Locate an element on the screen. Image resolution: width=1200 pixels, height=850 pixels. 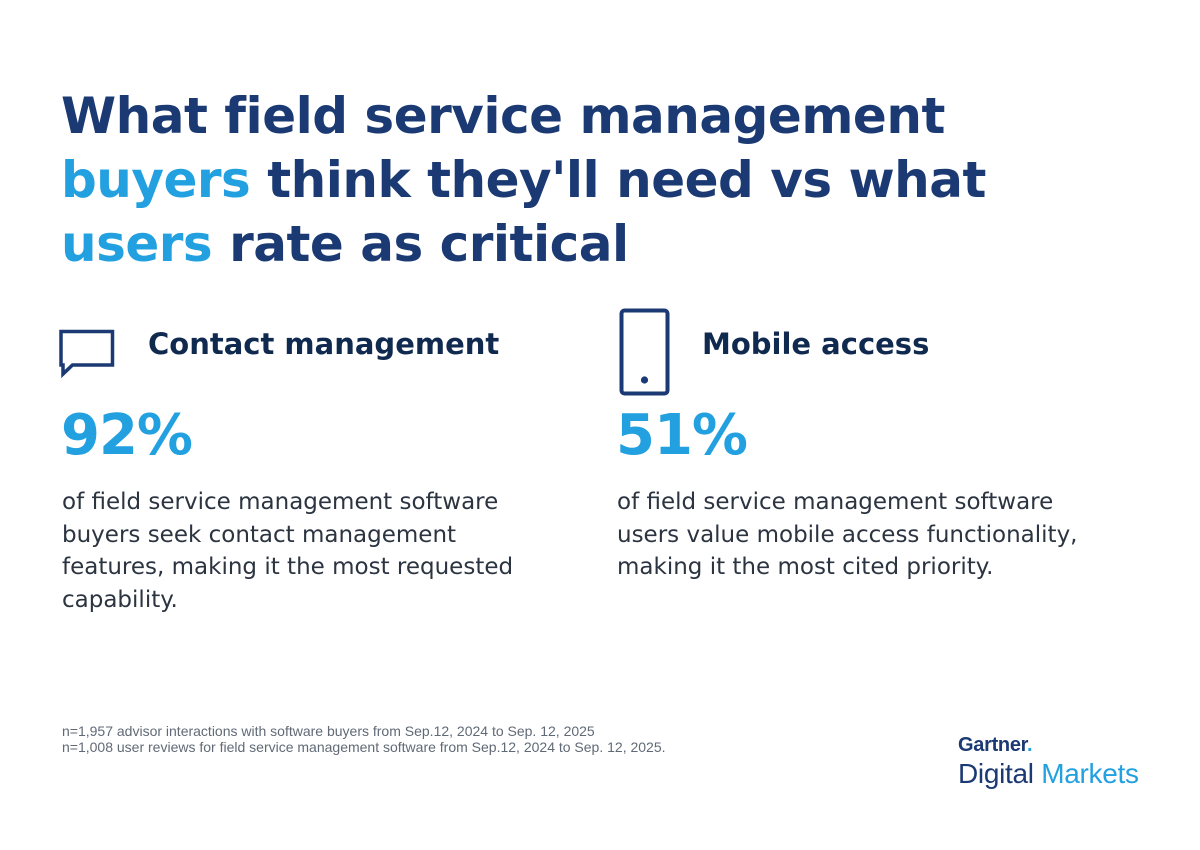
mobile-phone-icon is located at coordinates (643, 354).